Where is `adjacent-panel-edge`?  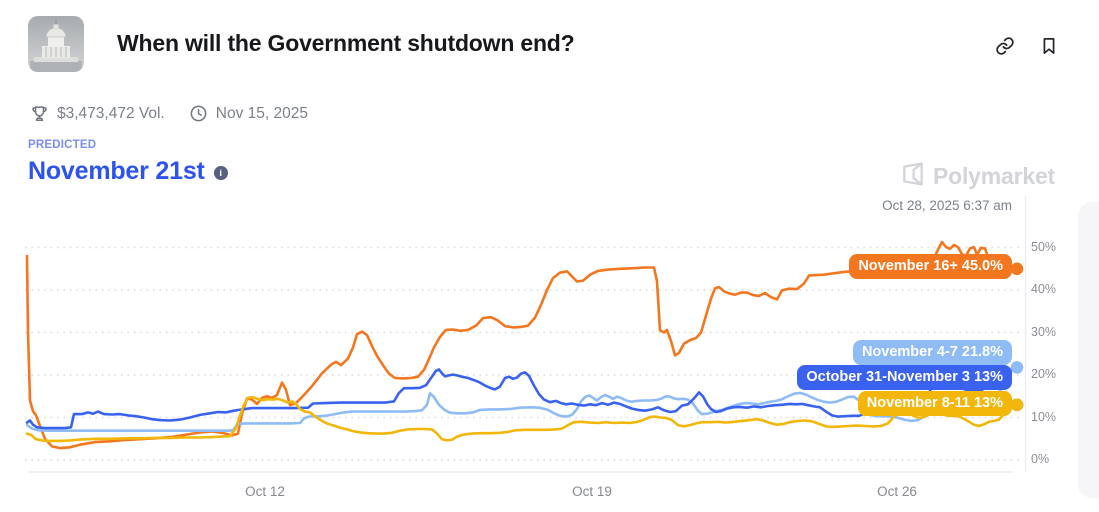 adjacent-panel-edge is located at coordinates (1088, 350).